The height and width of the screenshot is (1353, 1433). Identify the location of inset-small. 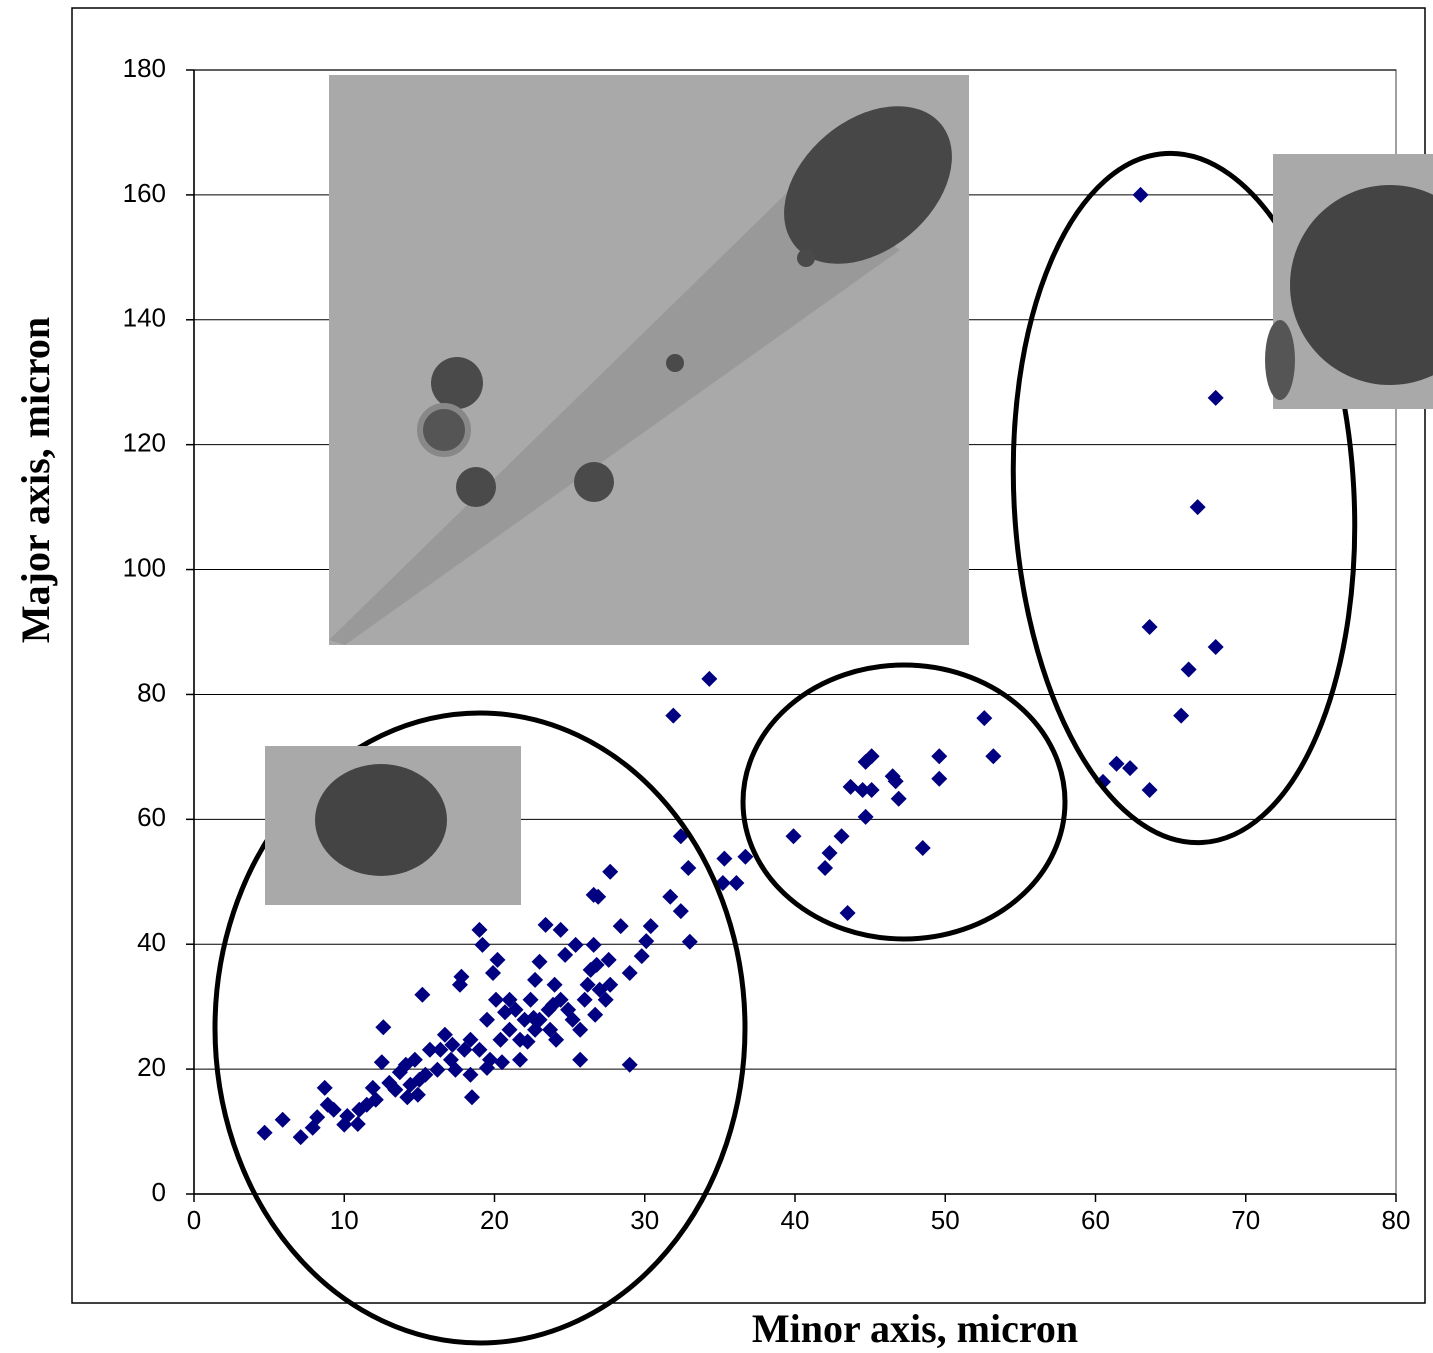
(393, 825).